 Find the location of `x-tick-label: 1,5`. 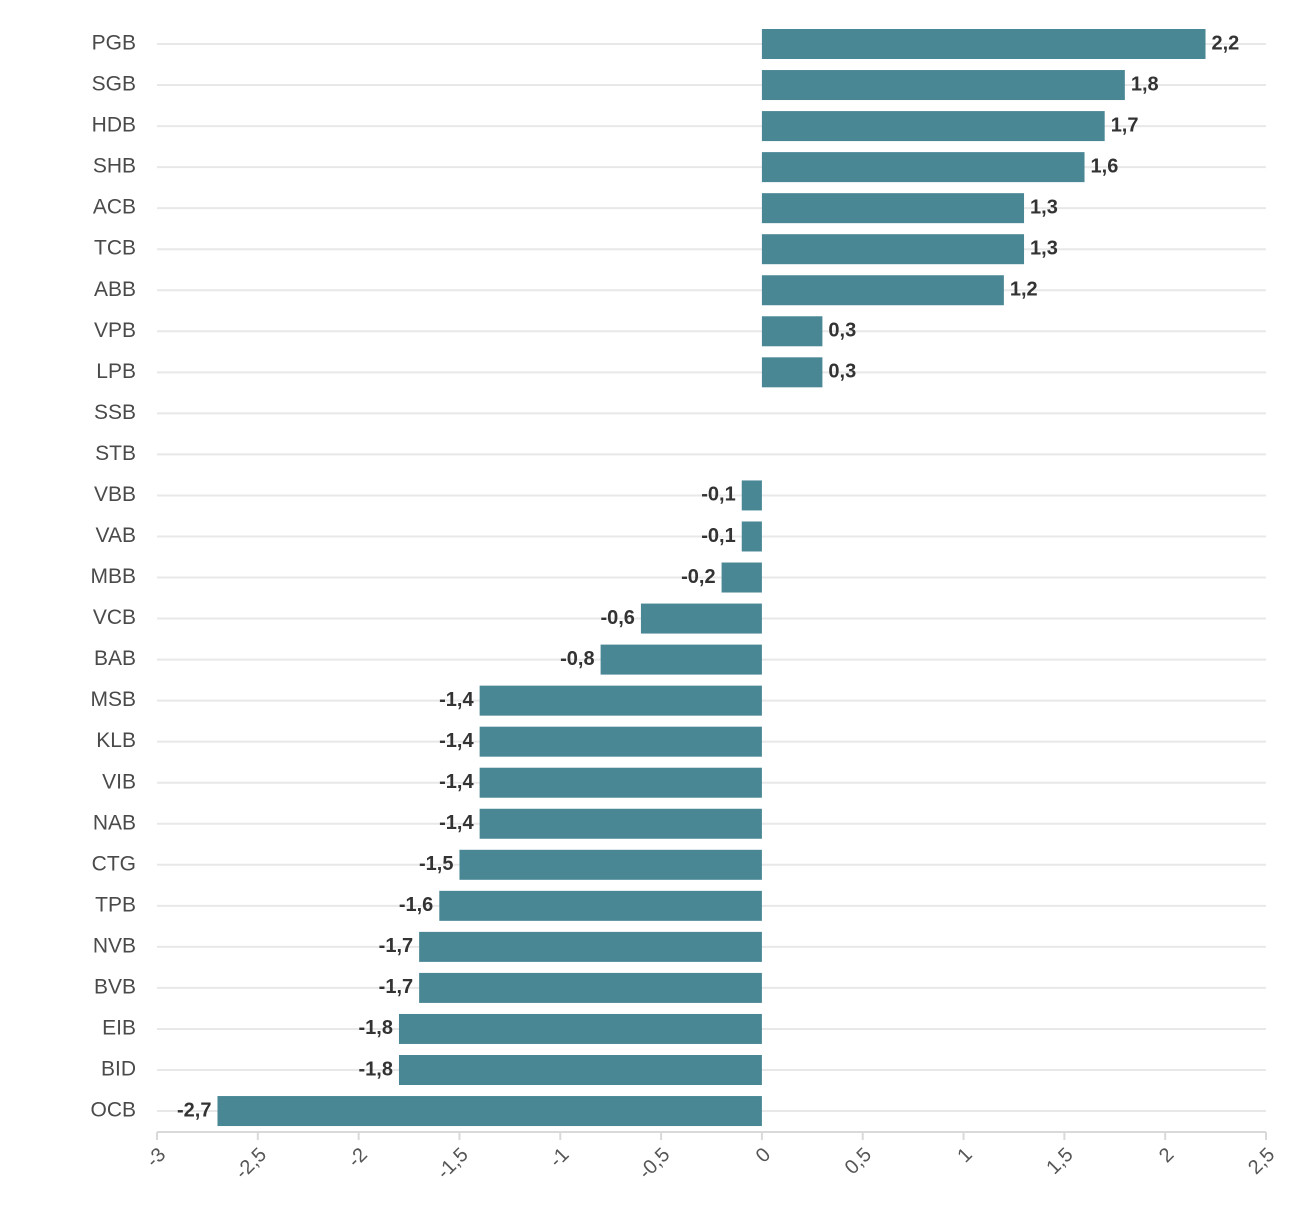

x-tick-label: 1,5 is located at coordinates (1059, 1161).